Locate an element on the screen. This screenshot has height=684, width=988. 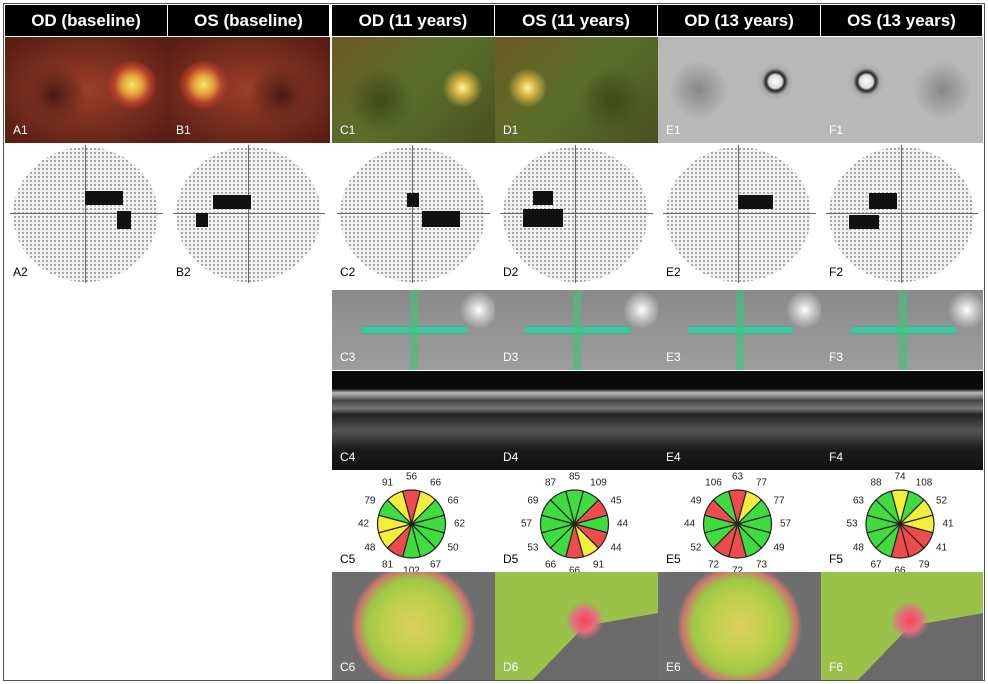
visual-field-plot: E2 is located at coordinates (739, 214).